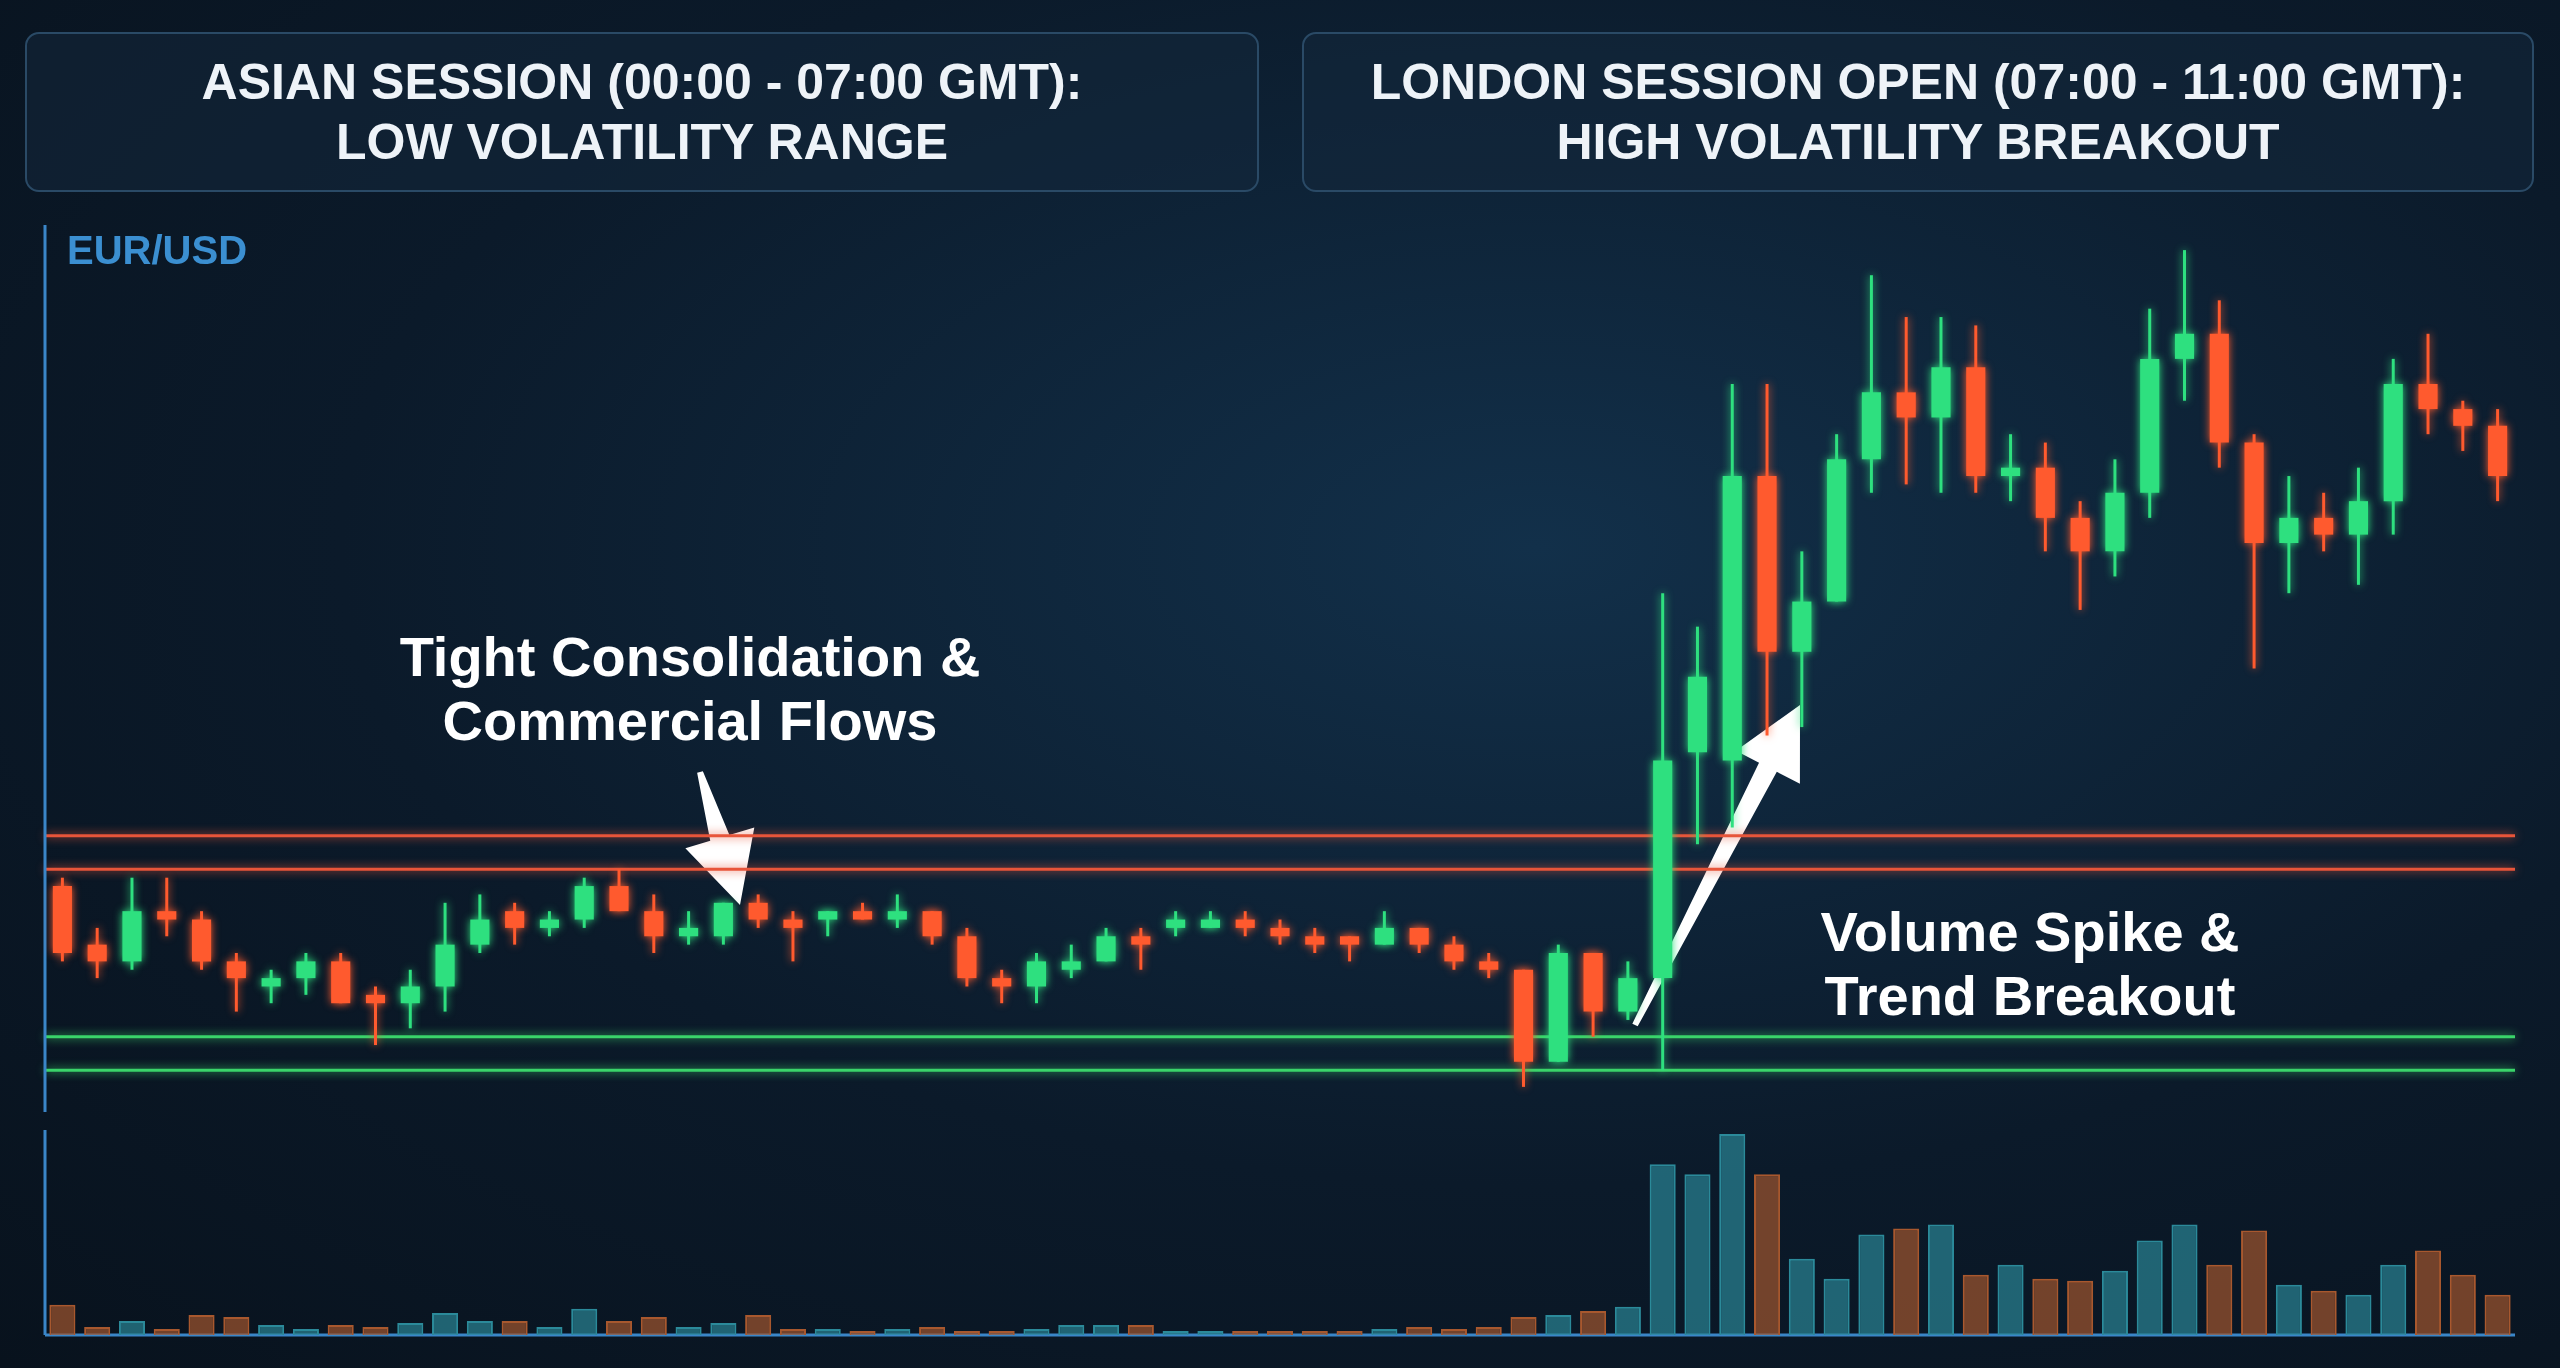 This screenshot has width=2560, height=1368. Describe the element at coordinates (642, 112) in the screenshot. I see `text: ASIAN SESSION (00:00 - 07:00 GMT): LOW VOLATILITY RANGE` at that location.